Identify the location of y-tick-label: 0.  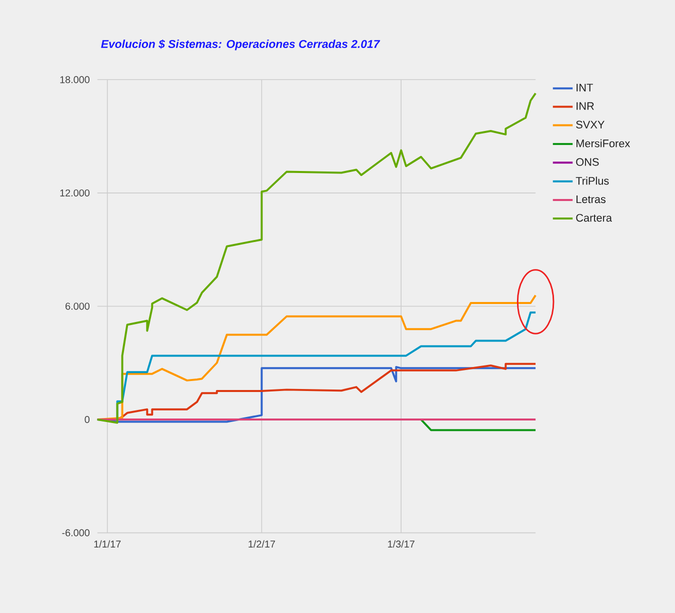
(87, 419).